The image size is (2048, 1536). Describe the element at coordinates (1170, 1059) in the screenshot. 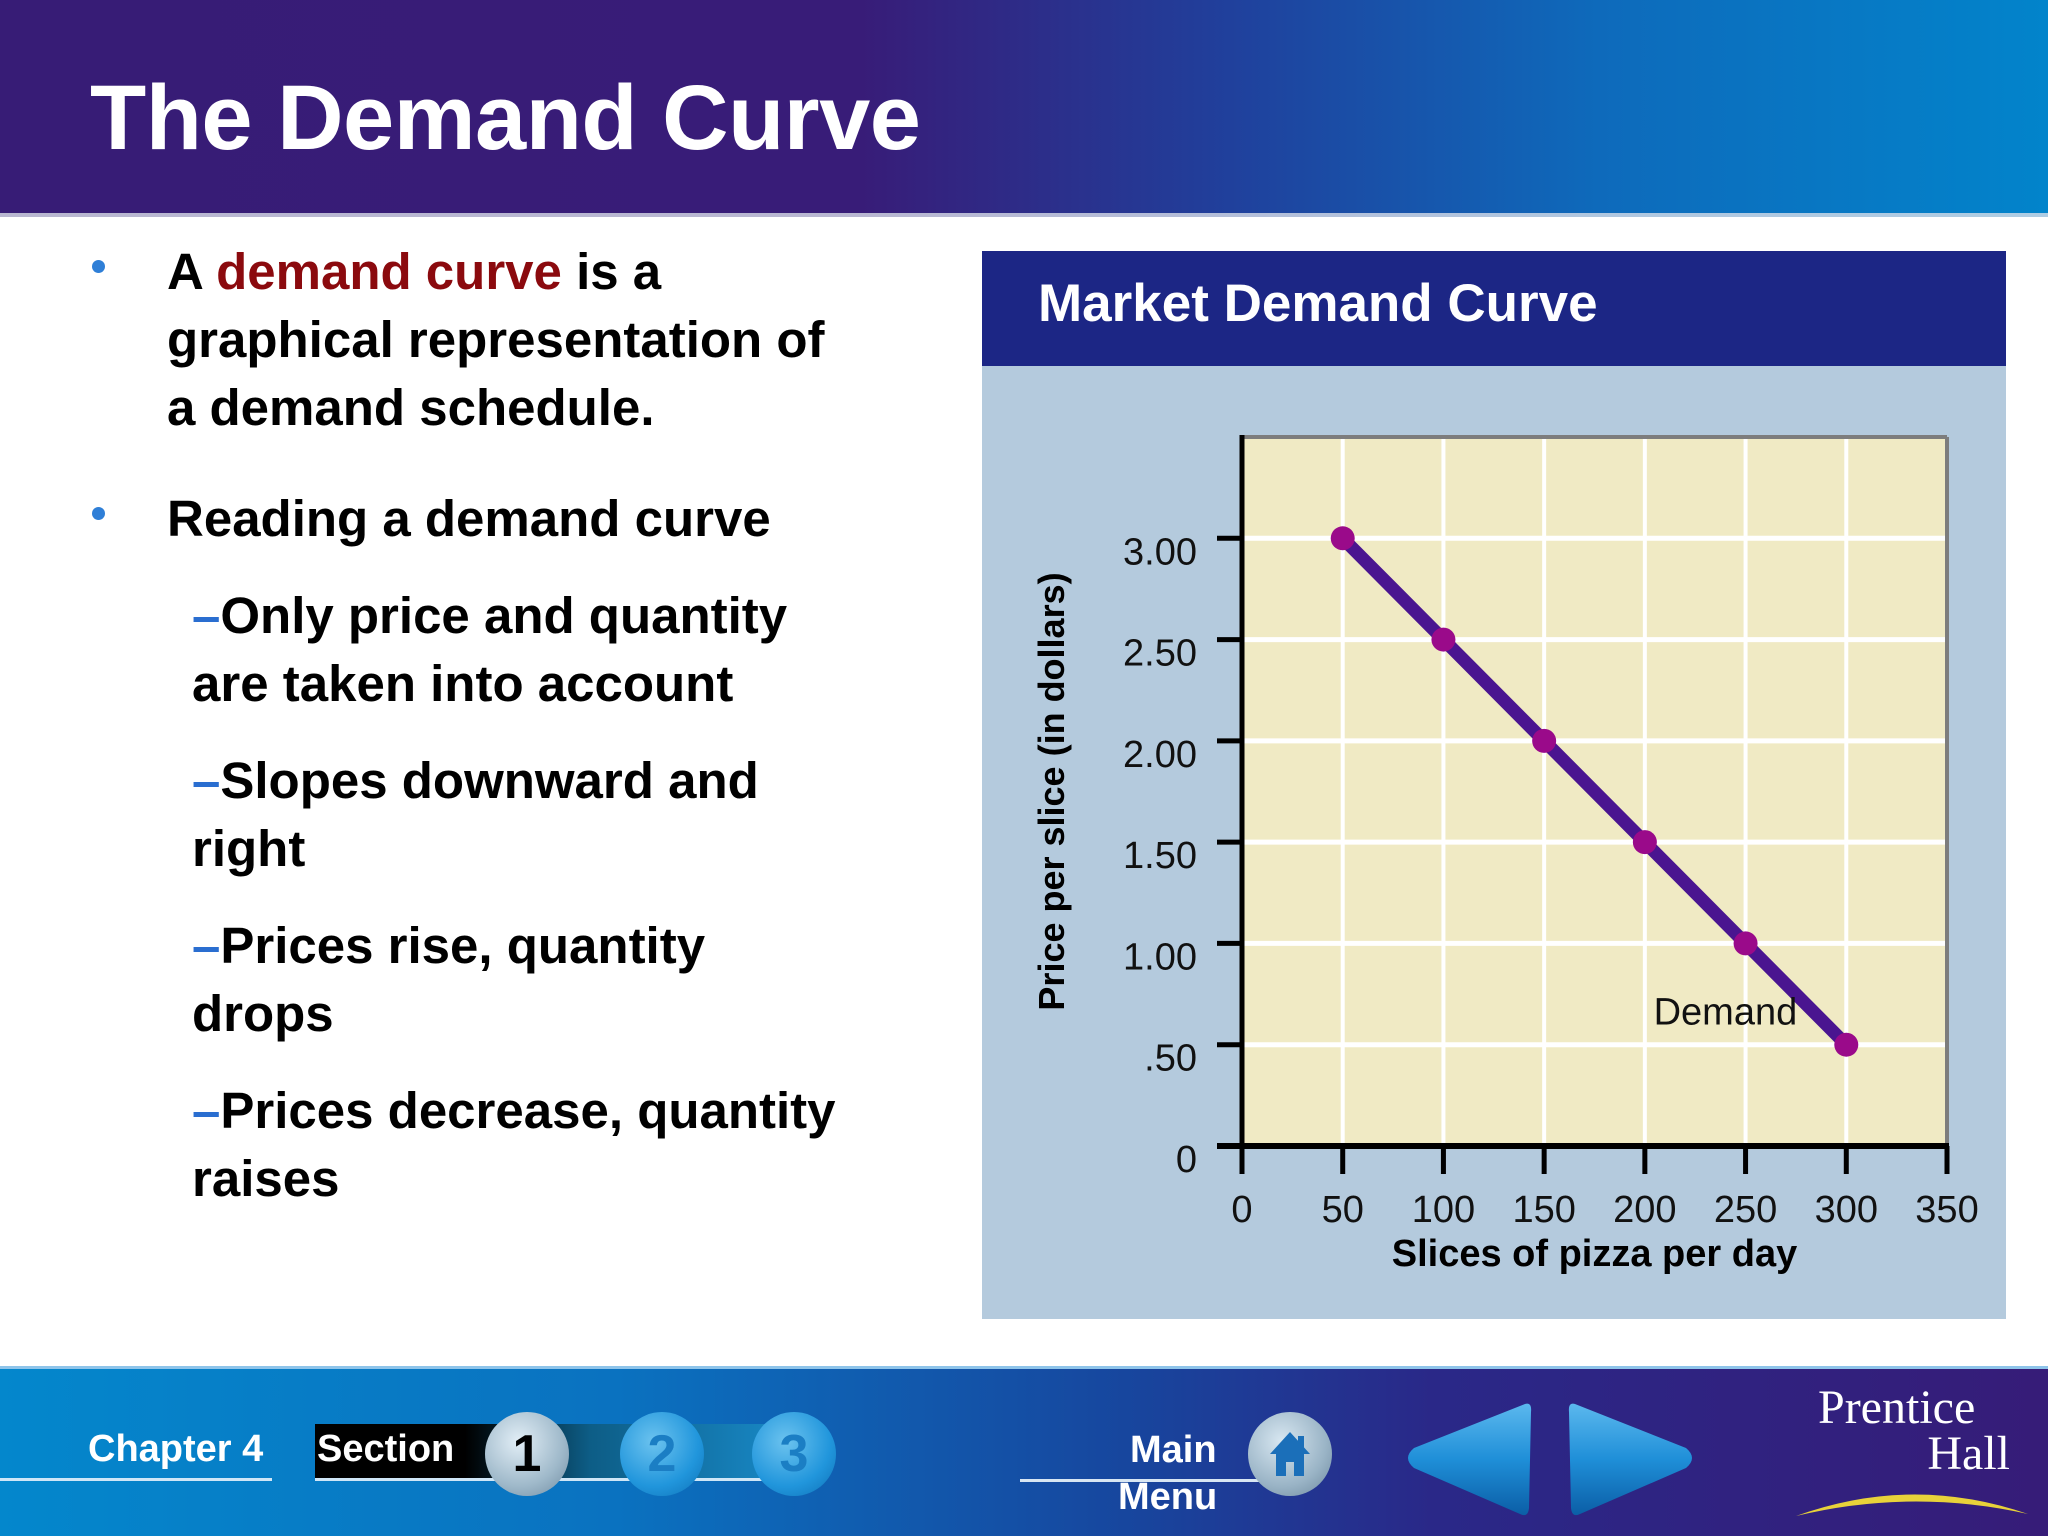

I see `y-tick-label: .50` at that location.